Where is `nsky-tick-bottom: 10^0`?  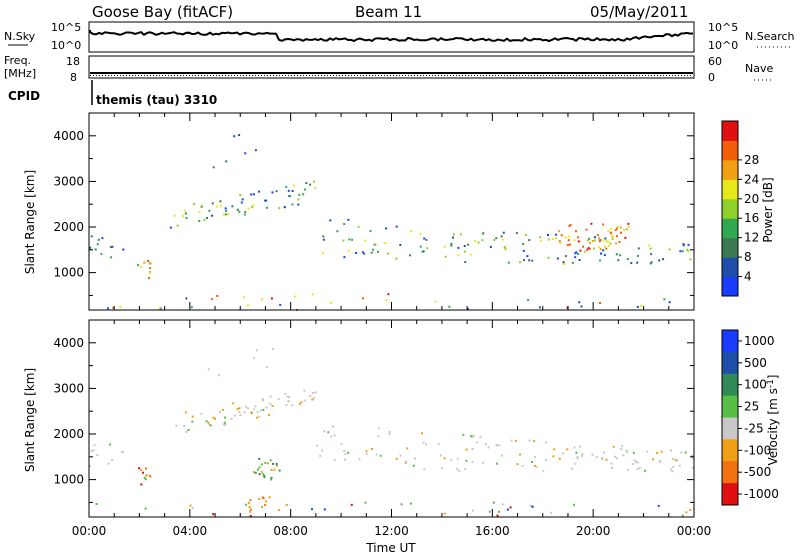 nsky-tick-bottom: 10^0 is located at coordinates (66, 45).